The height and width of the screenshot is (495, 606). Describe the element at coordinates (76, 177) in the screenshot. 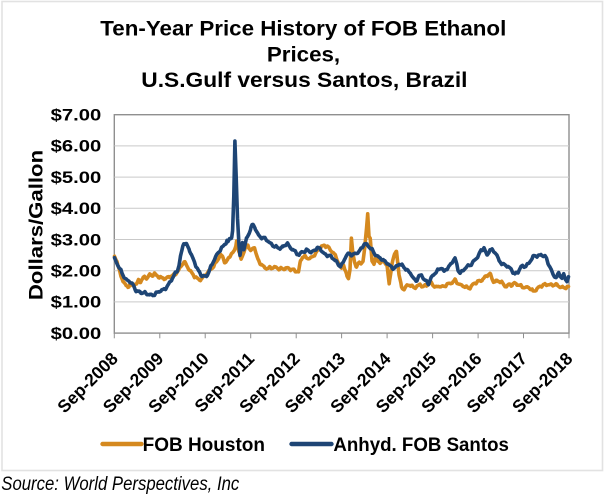

I see `svg-text: $5.00` at that location.